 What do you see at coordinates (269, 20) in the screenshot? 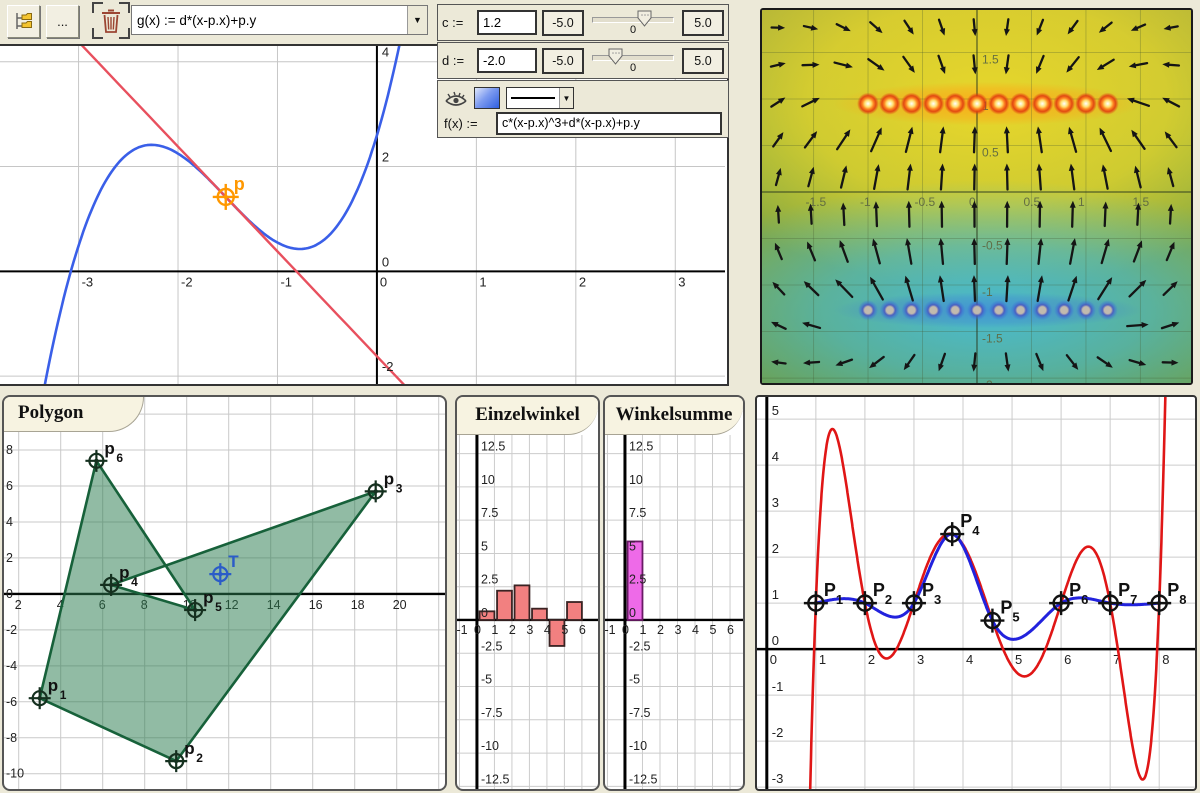
I see `function-selector-value` at bounding box center [269, 20].